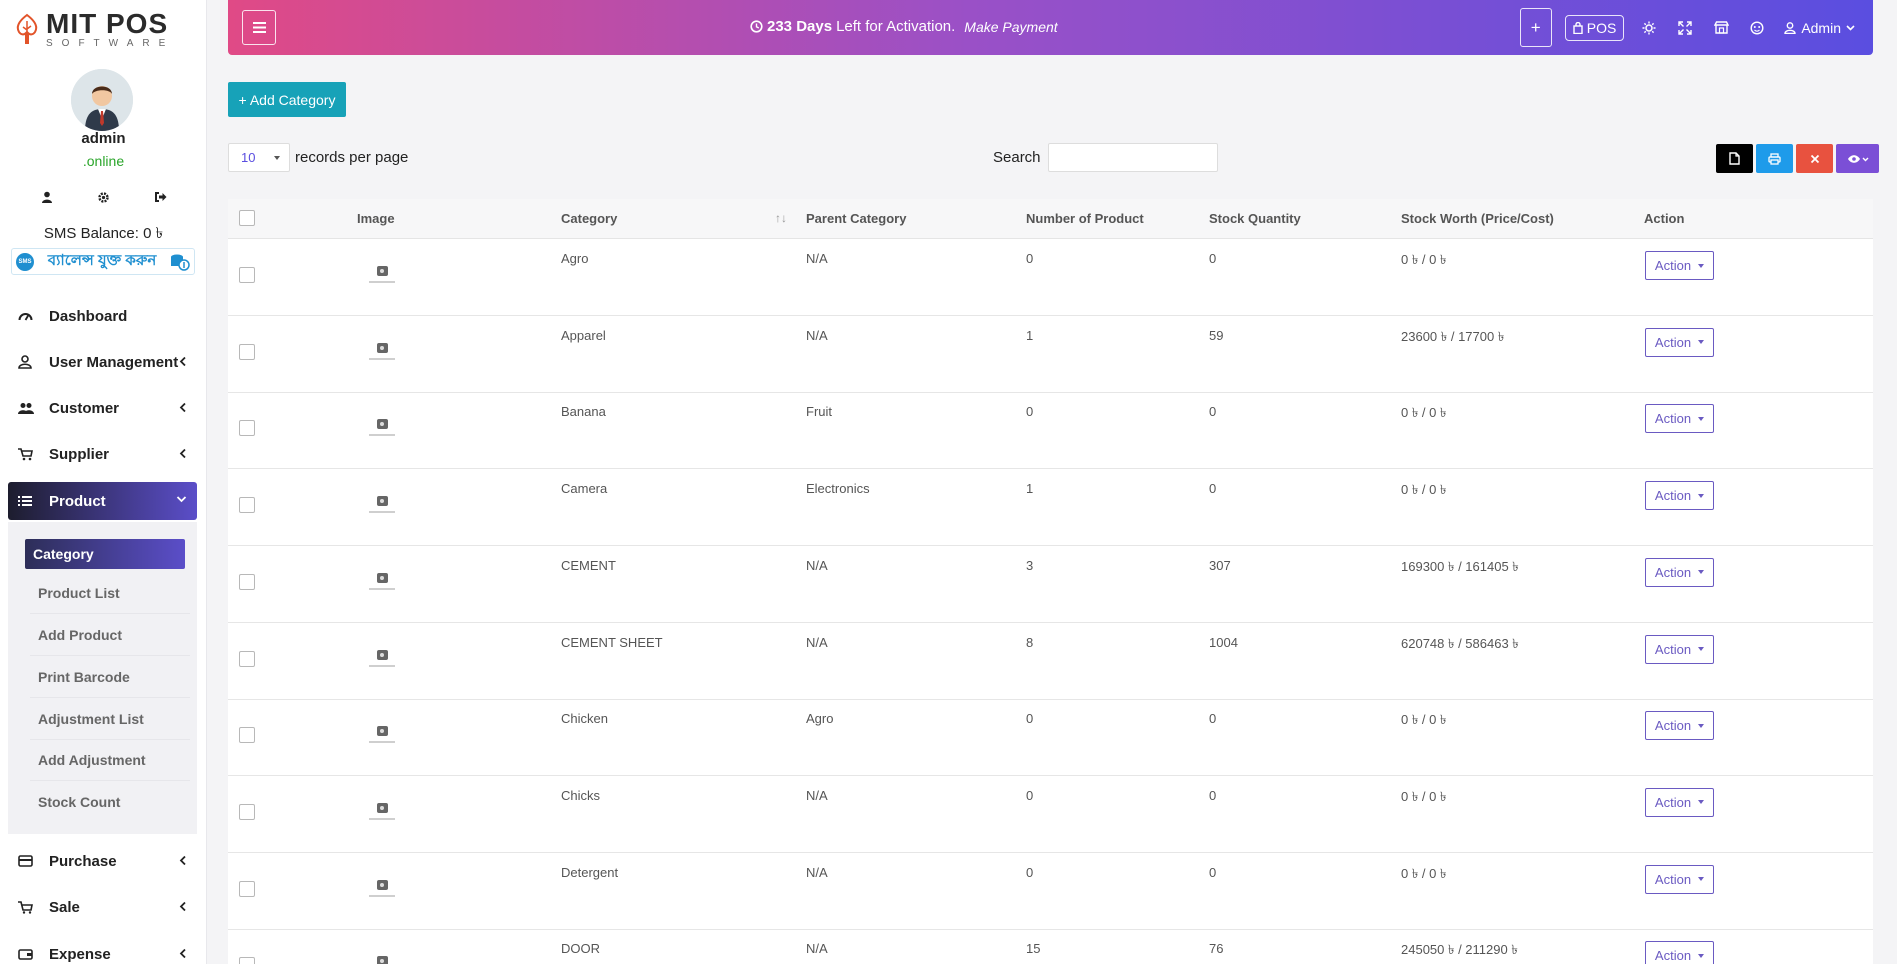 Image resolution: width=1897 pixels, height=964 pixels. What do you see at coordinates (1085, 218) in the screenshot?
I see `col-number-of-product: Number of Product` at bounding box center [1085, 218].